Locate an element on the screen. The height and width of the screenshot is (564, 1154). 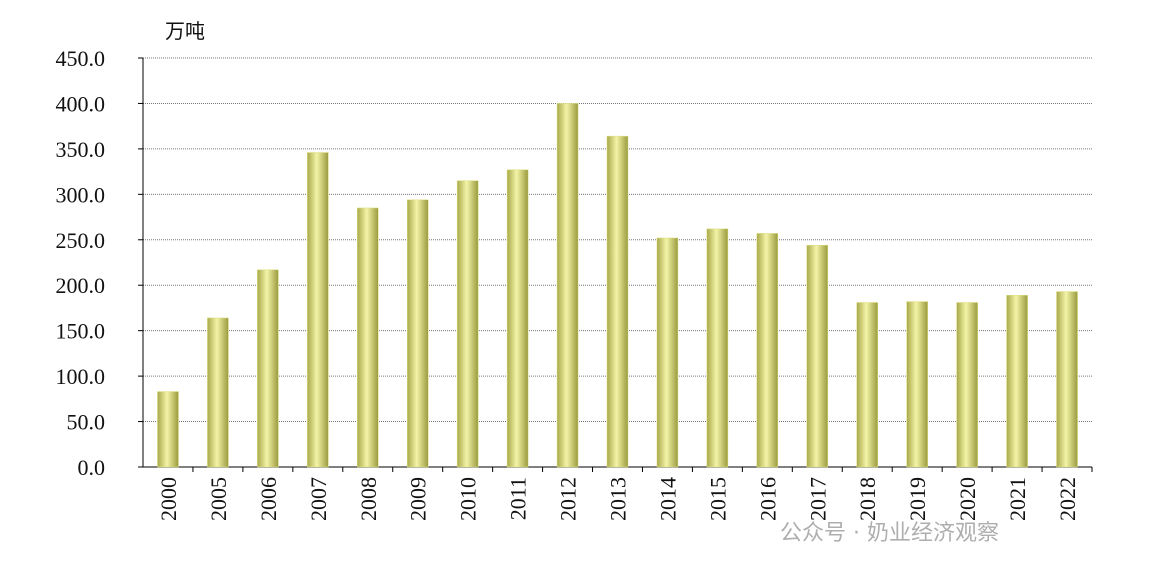
x-tick-label: 2005 is located at coordinates (218, 499).